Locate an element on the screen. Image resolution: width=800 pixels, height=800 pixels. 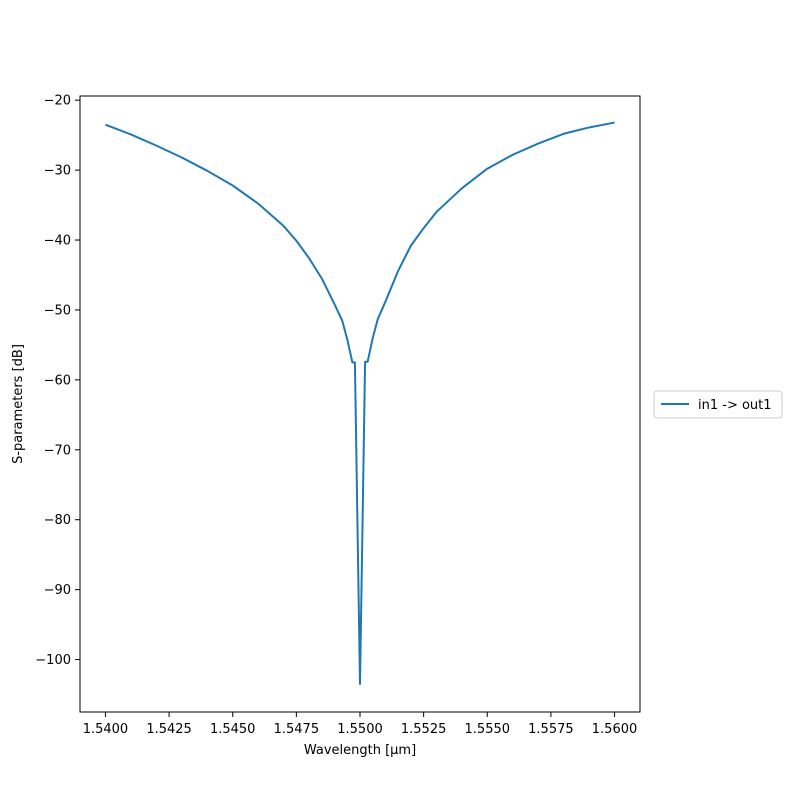
x-tick-label: 1.5550 is located at coordinates (488, 729).